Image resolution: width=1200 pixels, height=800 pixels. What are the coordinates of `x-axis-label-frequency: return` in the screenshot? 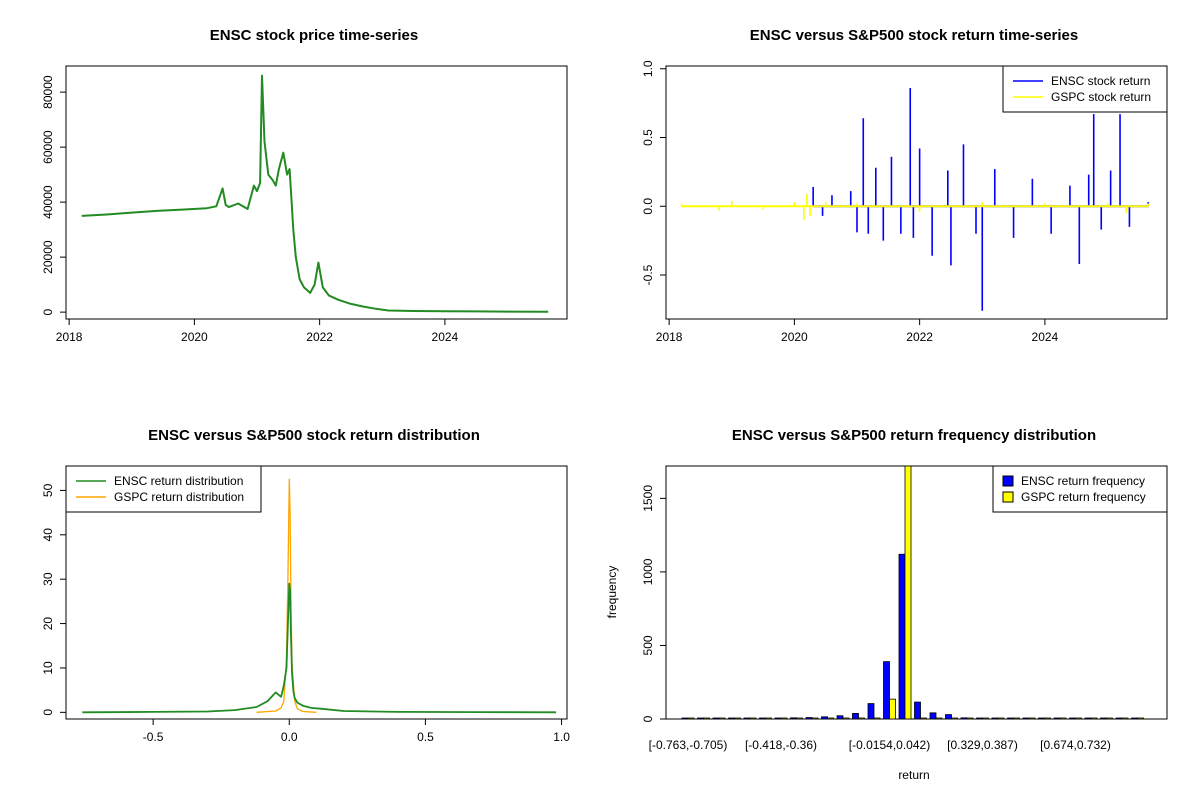 It's located at (913, 775).